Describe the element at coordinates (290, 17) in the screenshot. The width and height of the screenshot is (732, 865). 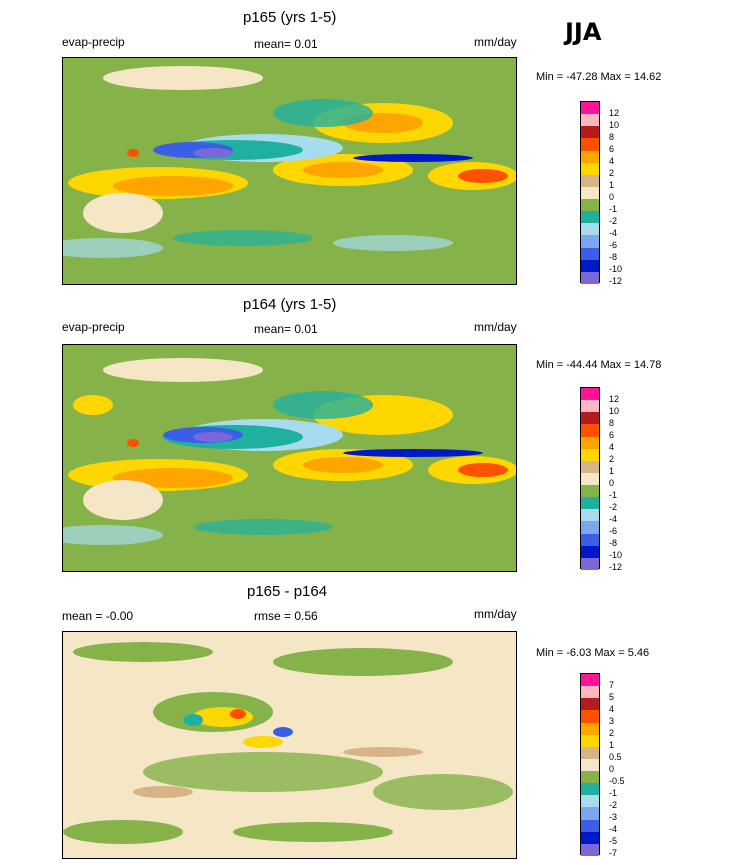
I see `panel1-title: p165 (yrs 1-5)` at that location.